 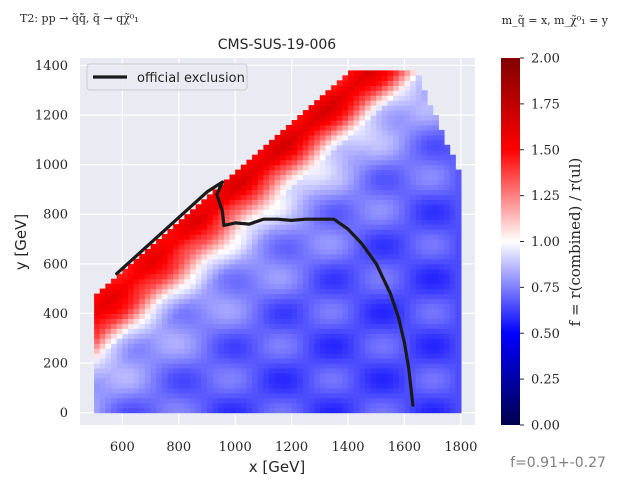 I want to click on x-tick-label-800: 800, so click(x=178, y=447).